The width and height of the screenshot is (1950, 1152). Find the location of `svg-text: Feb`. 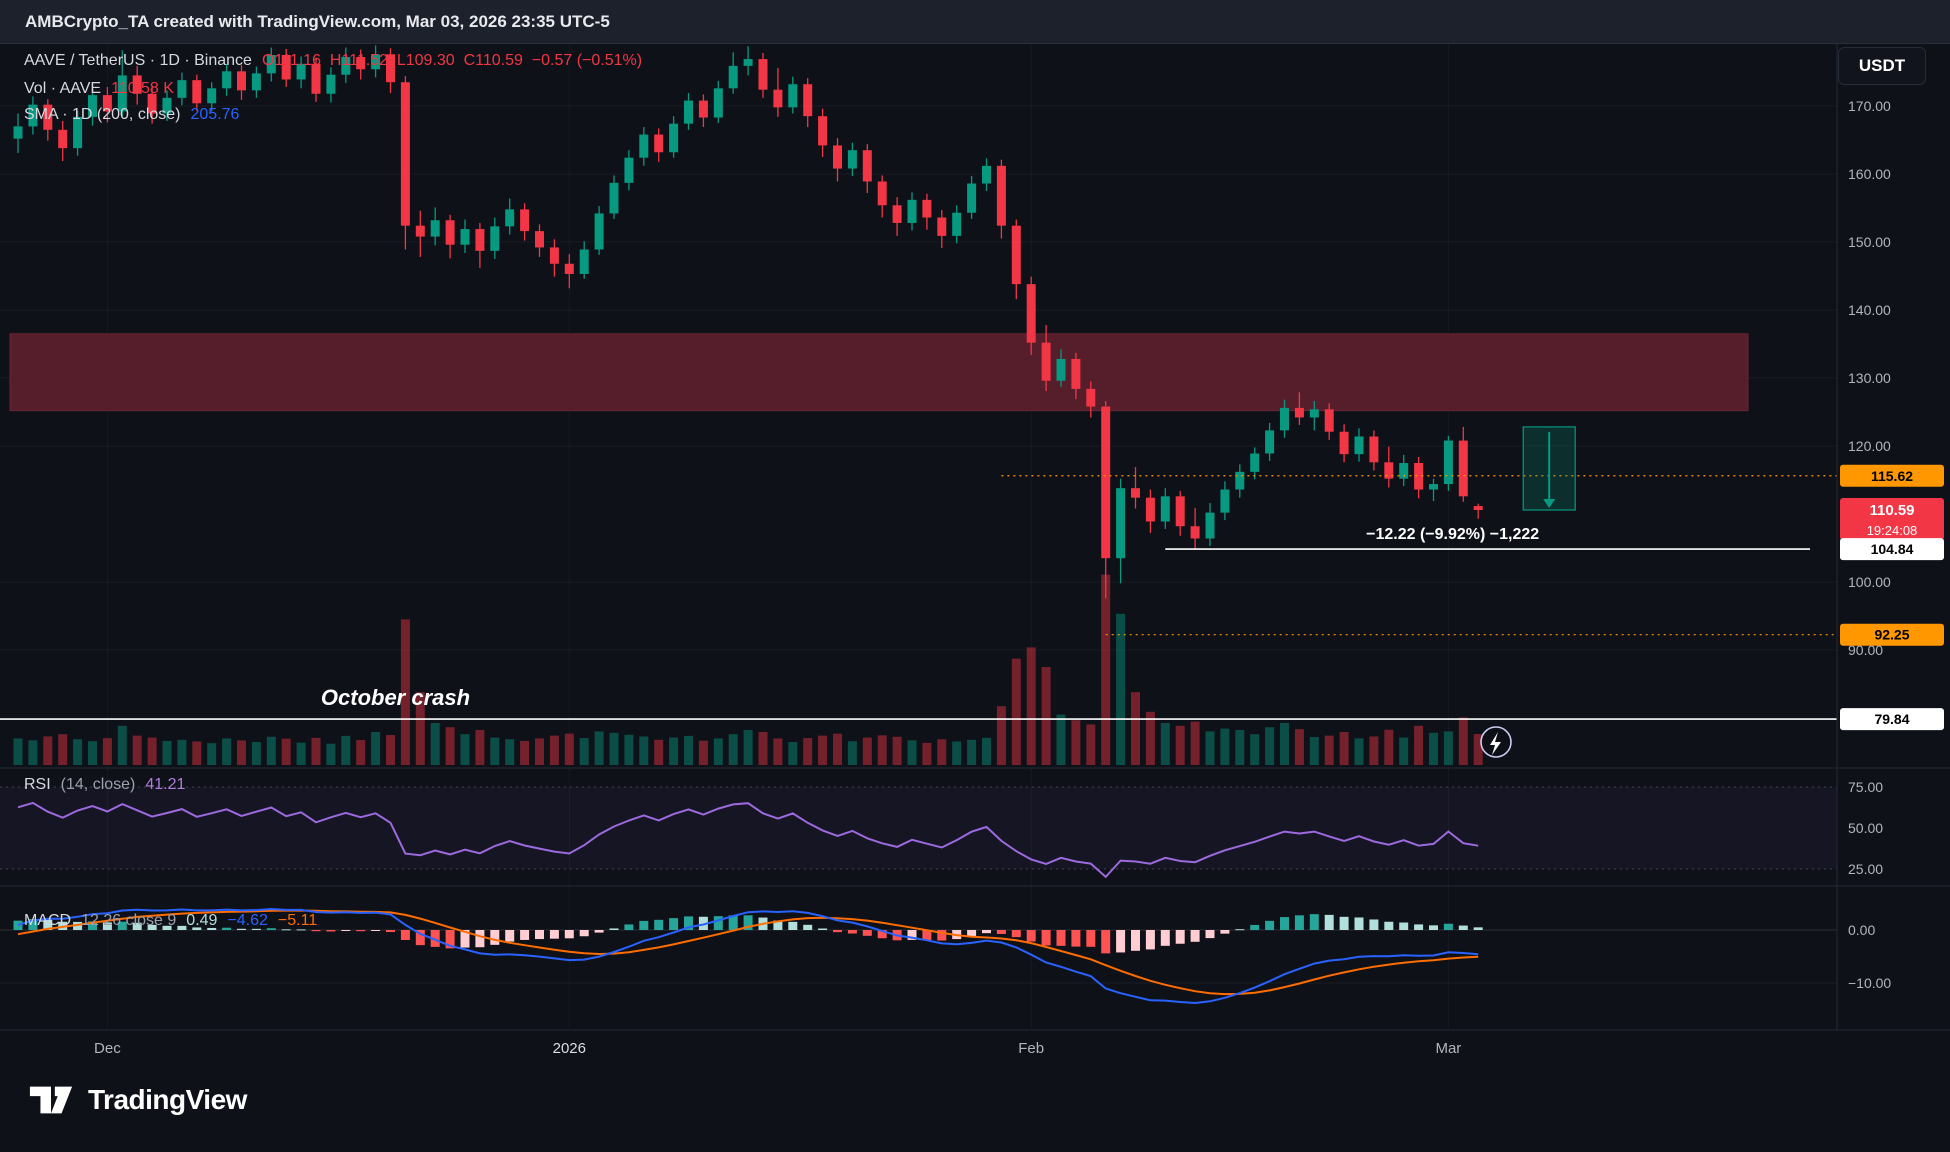

svg-text: Feb is located at coordinates (1031, 1048).